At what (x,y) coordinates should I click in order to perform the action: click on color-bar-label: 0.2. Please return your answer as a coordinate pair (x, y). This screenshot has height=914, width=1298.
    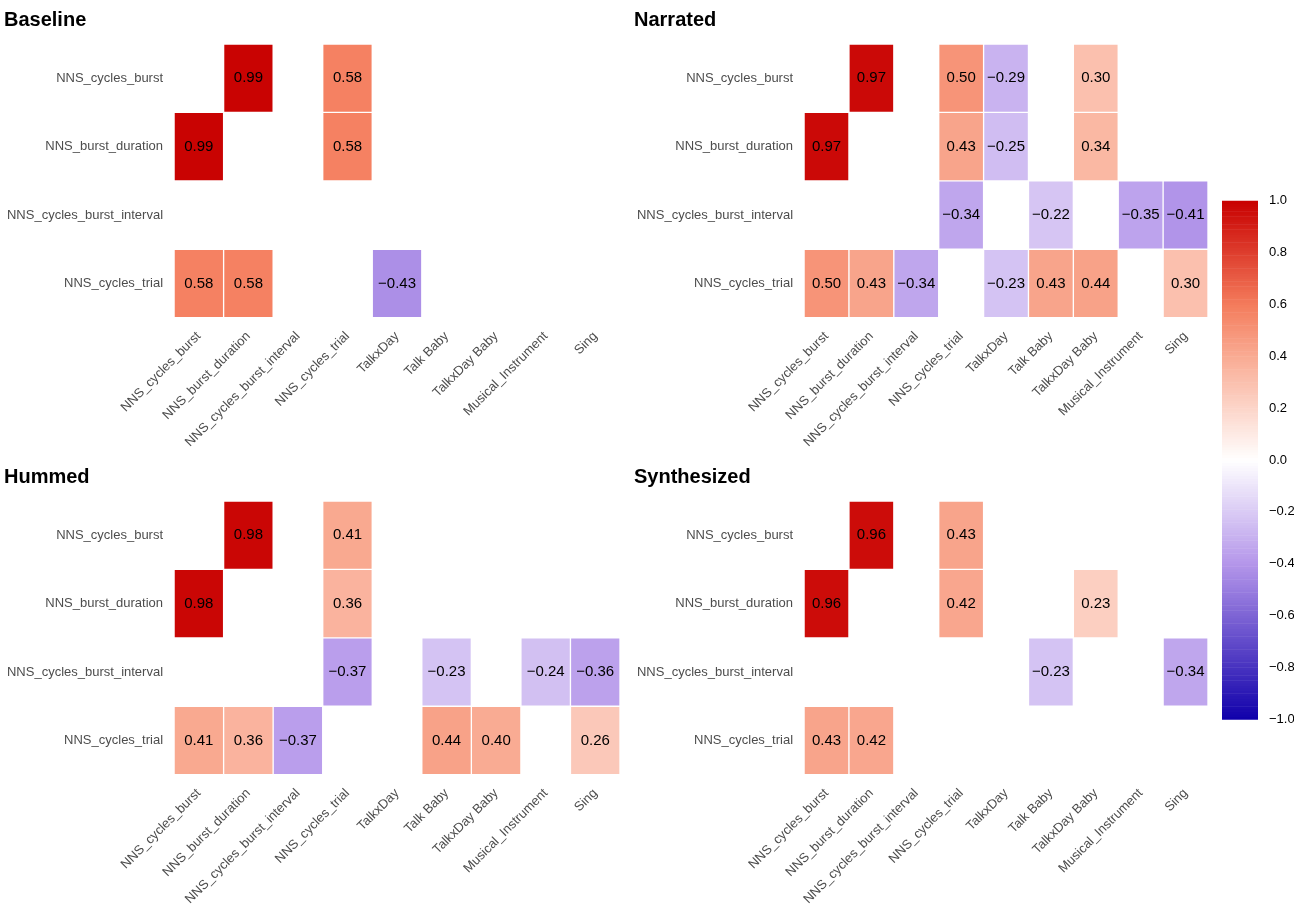
    Looking at the image, I should click on (1278, 407).